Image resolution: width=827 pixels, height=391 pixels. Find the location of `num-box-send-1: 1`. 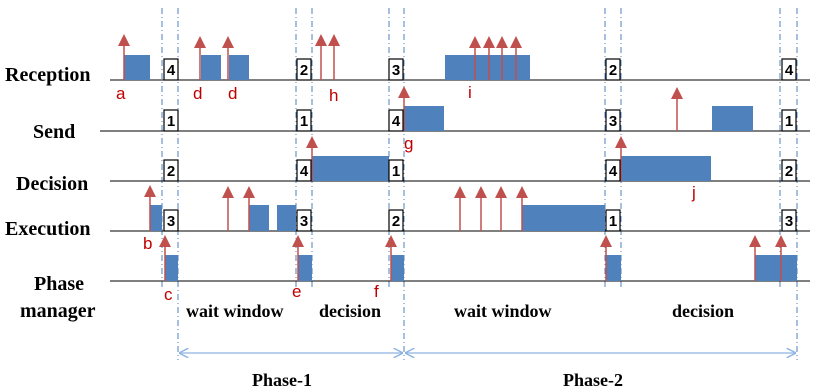

num-box-send-1: 1 is located at coordinates (171, 120).